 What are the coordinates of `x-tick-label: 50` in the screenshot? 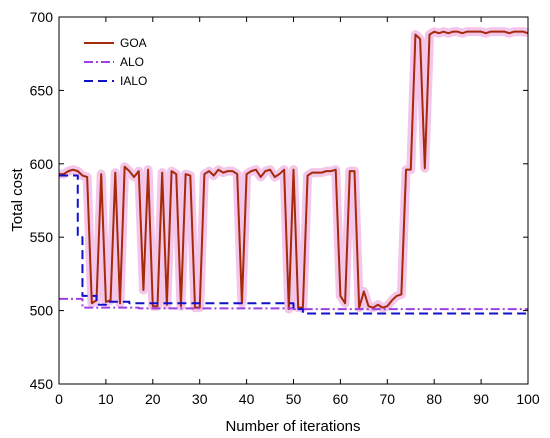 It's located at (294, 399).